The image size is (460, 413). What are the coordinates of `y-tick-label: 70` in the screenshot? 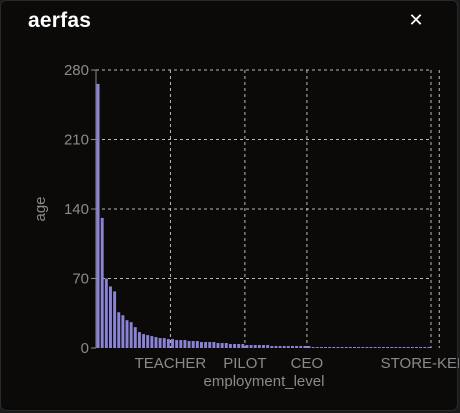 It's located at (80, 279).